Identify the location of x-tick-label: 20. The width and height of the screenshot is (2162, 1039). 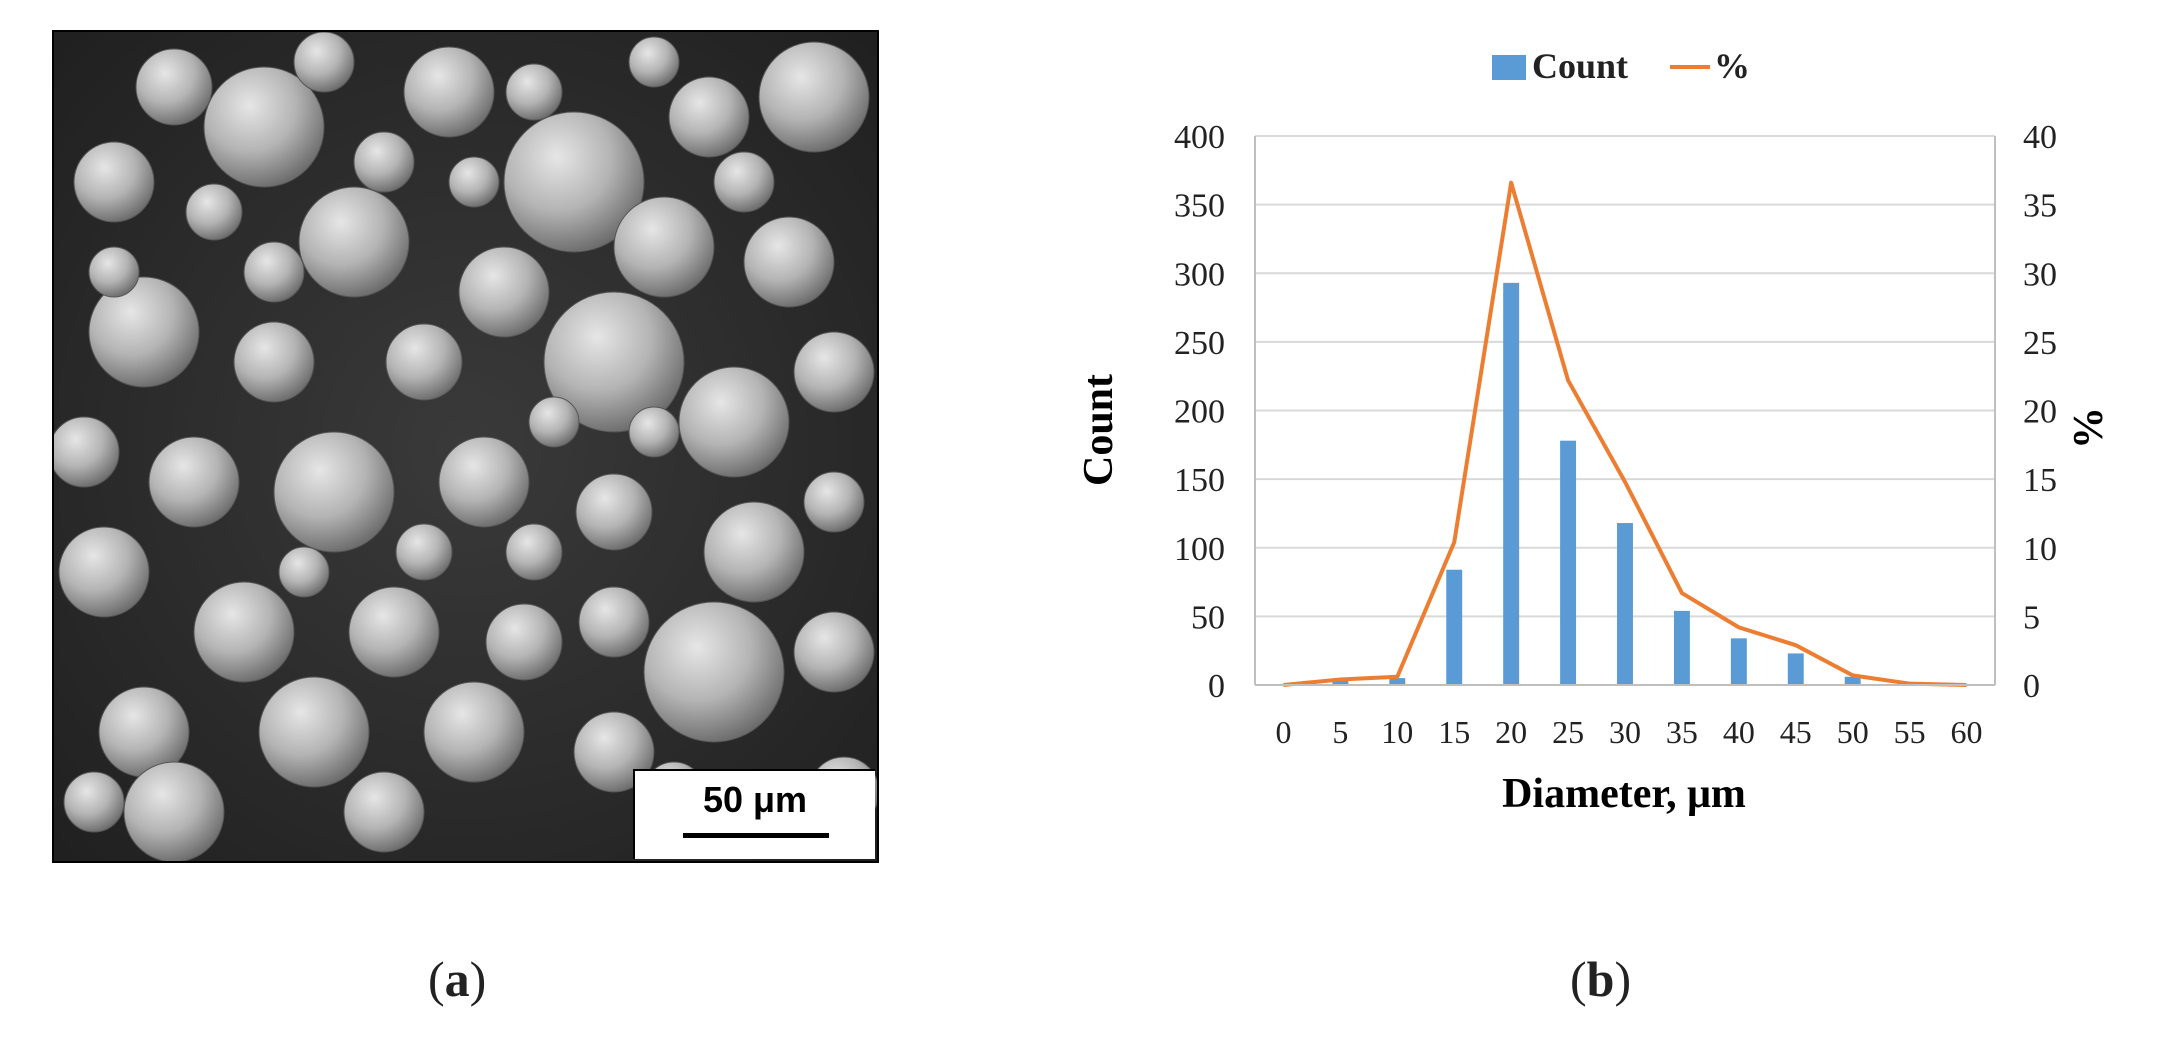
(1511, 732).